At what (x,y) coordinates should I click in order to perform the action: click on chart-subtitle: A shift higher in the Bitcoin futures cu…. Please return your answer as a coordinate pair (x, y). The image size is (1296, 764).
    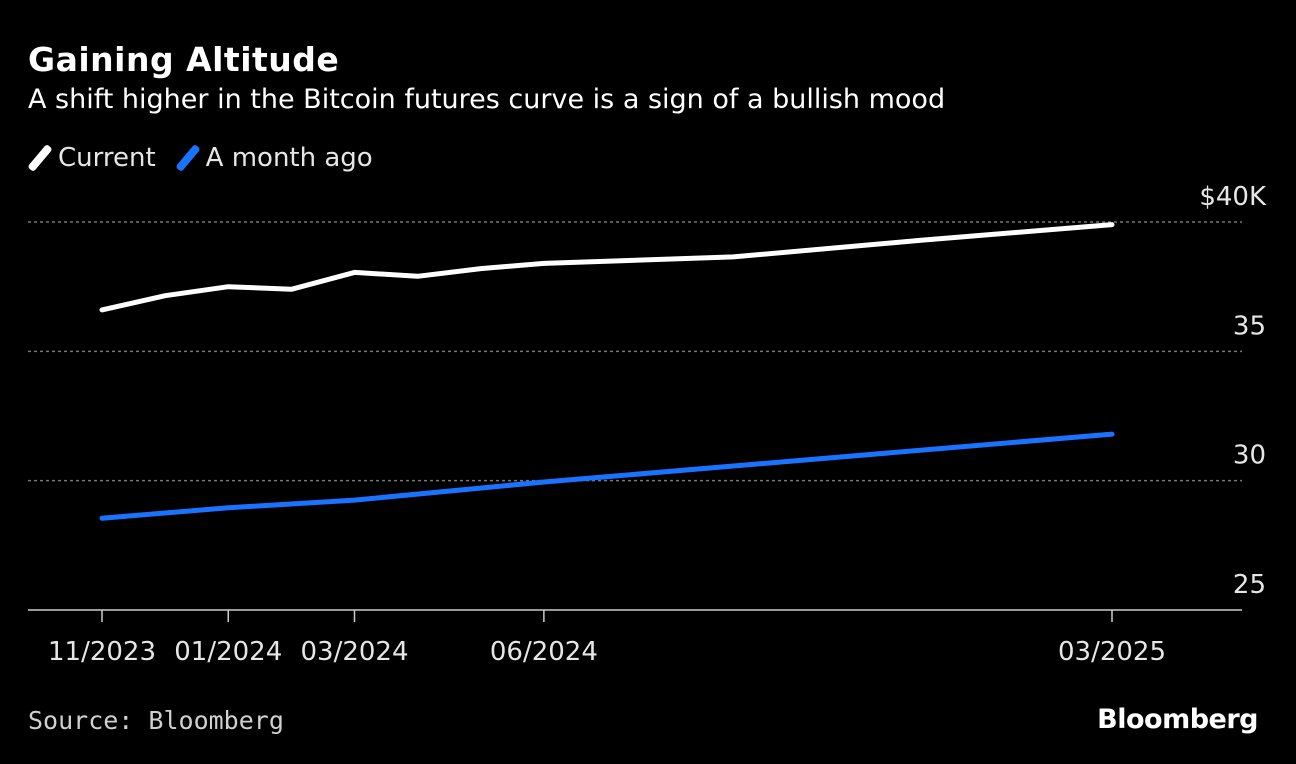
    Looking at the image, I should click on (487, 99).